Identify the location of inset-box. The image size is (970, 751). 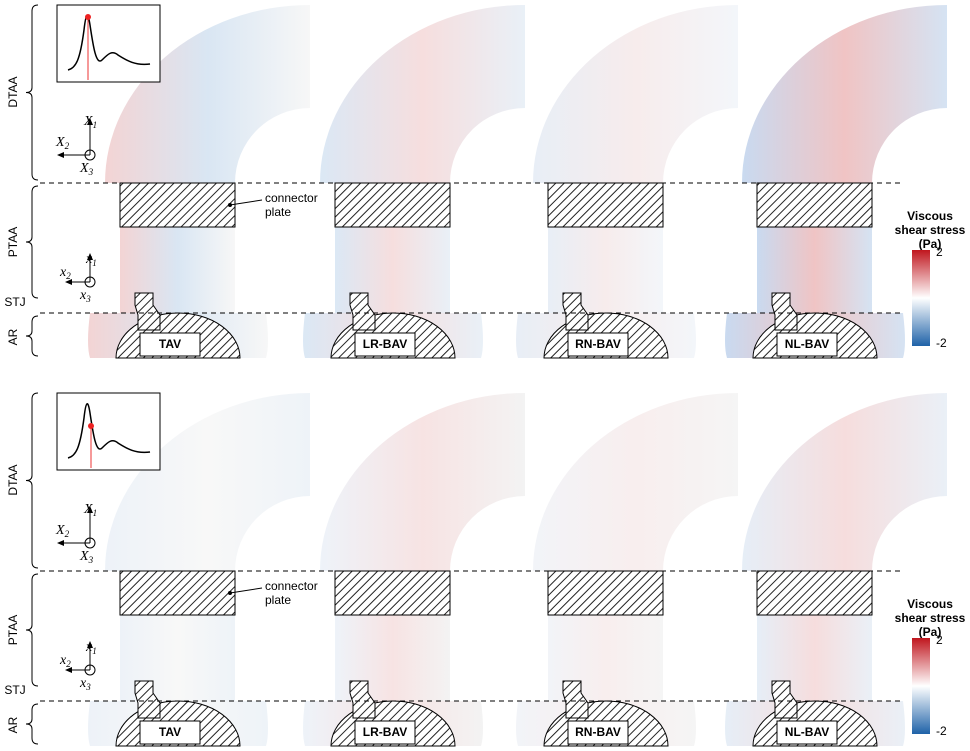
(108, 431).